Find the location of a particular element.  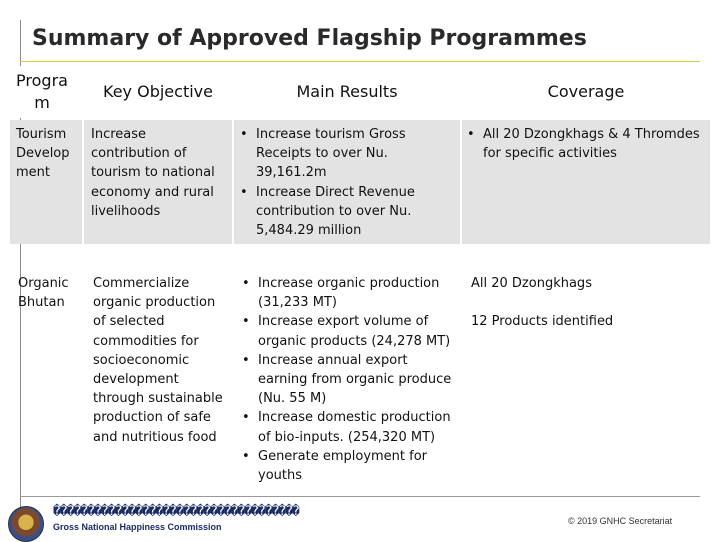

footer-organization: Gross National Happiness Commission is located at coordinates (137, 527).